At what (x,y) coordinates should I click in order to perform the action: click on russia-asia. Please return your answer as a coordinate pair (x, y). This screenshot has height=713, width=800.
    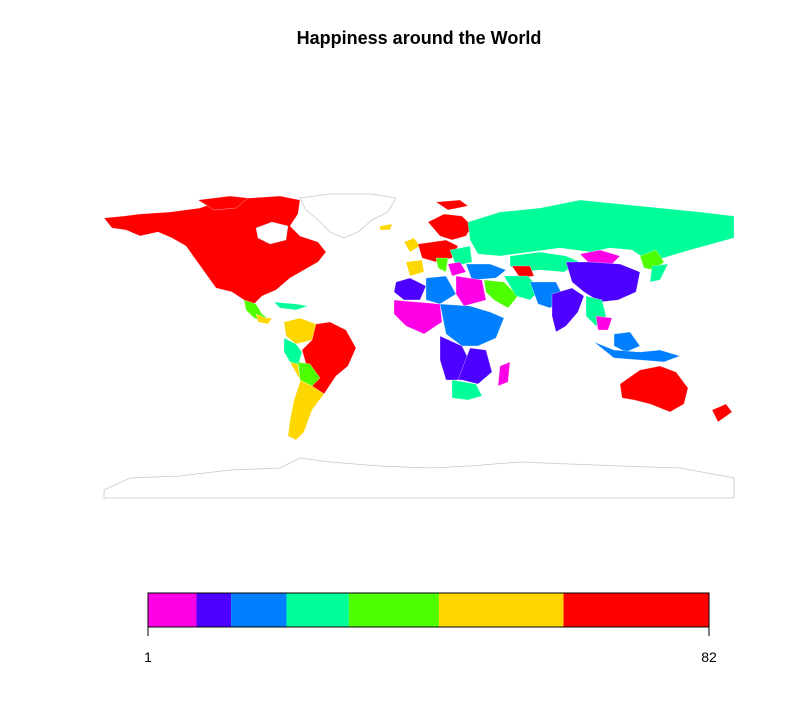
    Looking at the image, I should click on (601, 251).